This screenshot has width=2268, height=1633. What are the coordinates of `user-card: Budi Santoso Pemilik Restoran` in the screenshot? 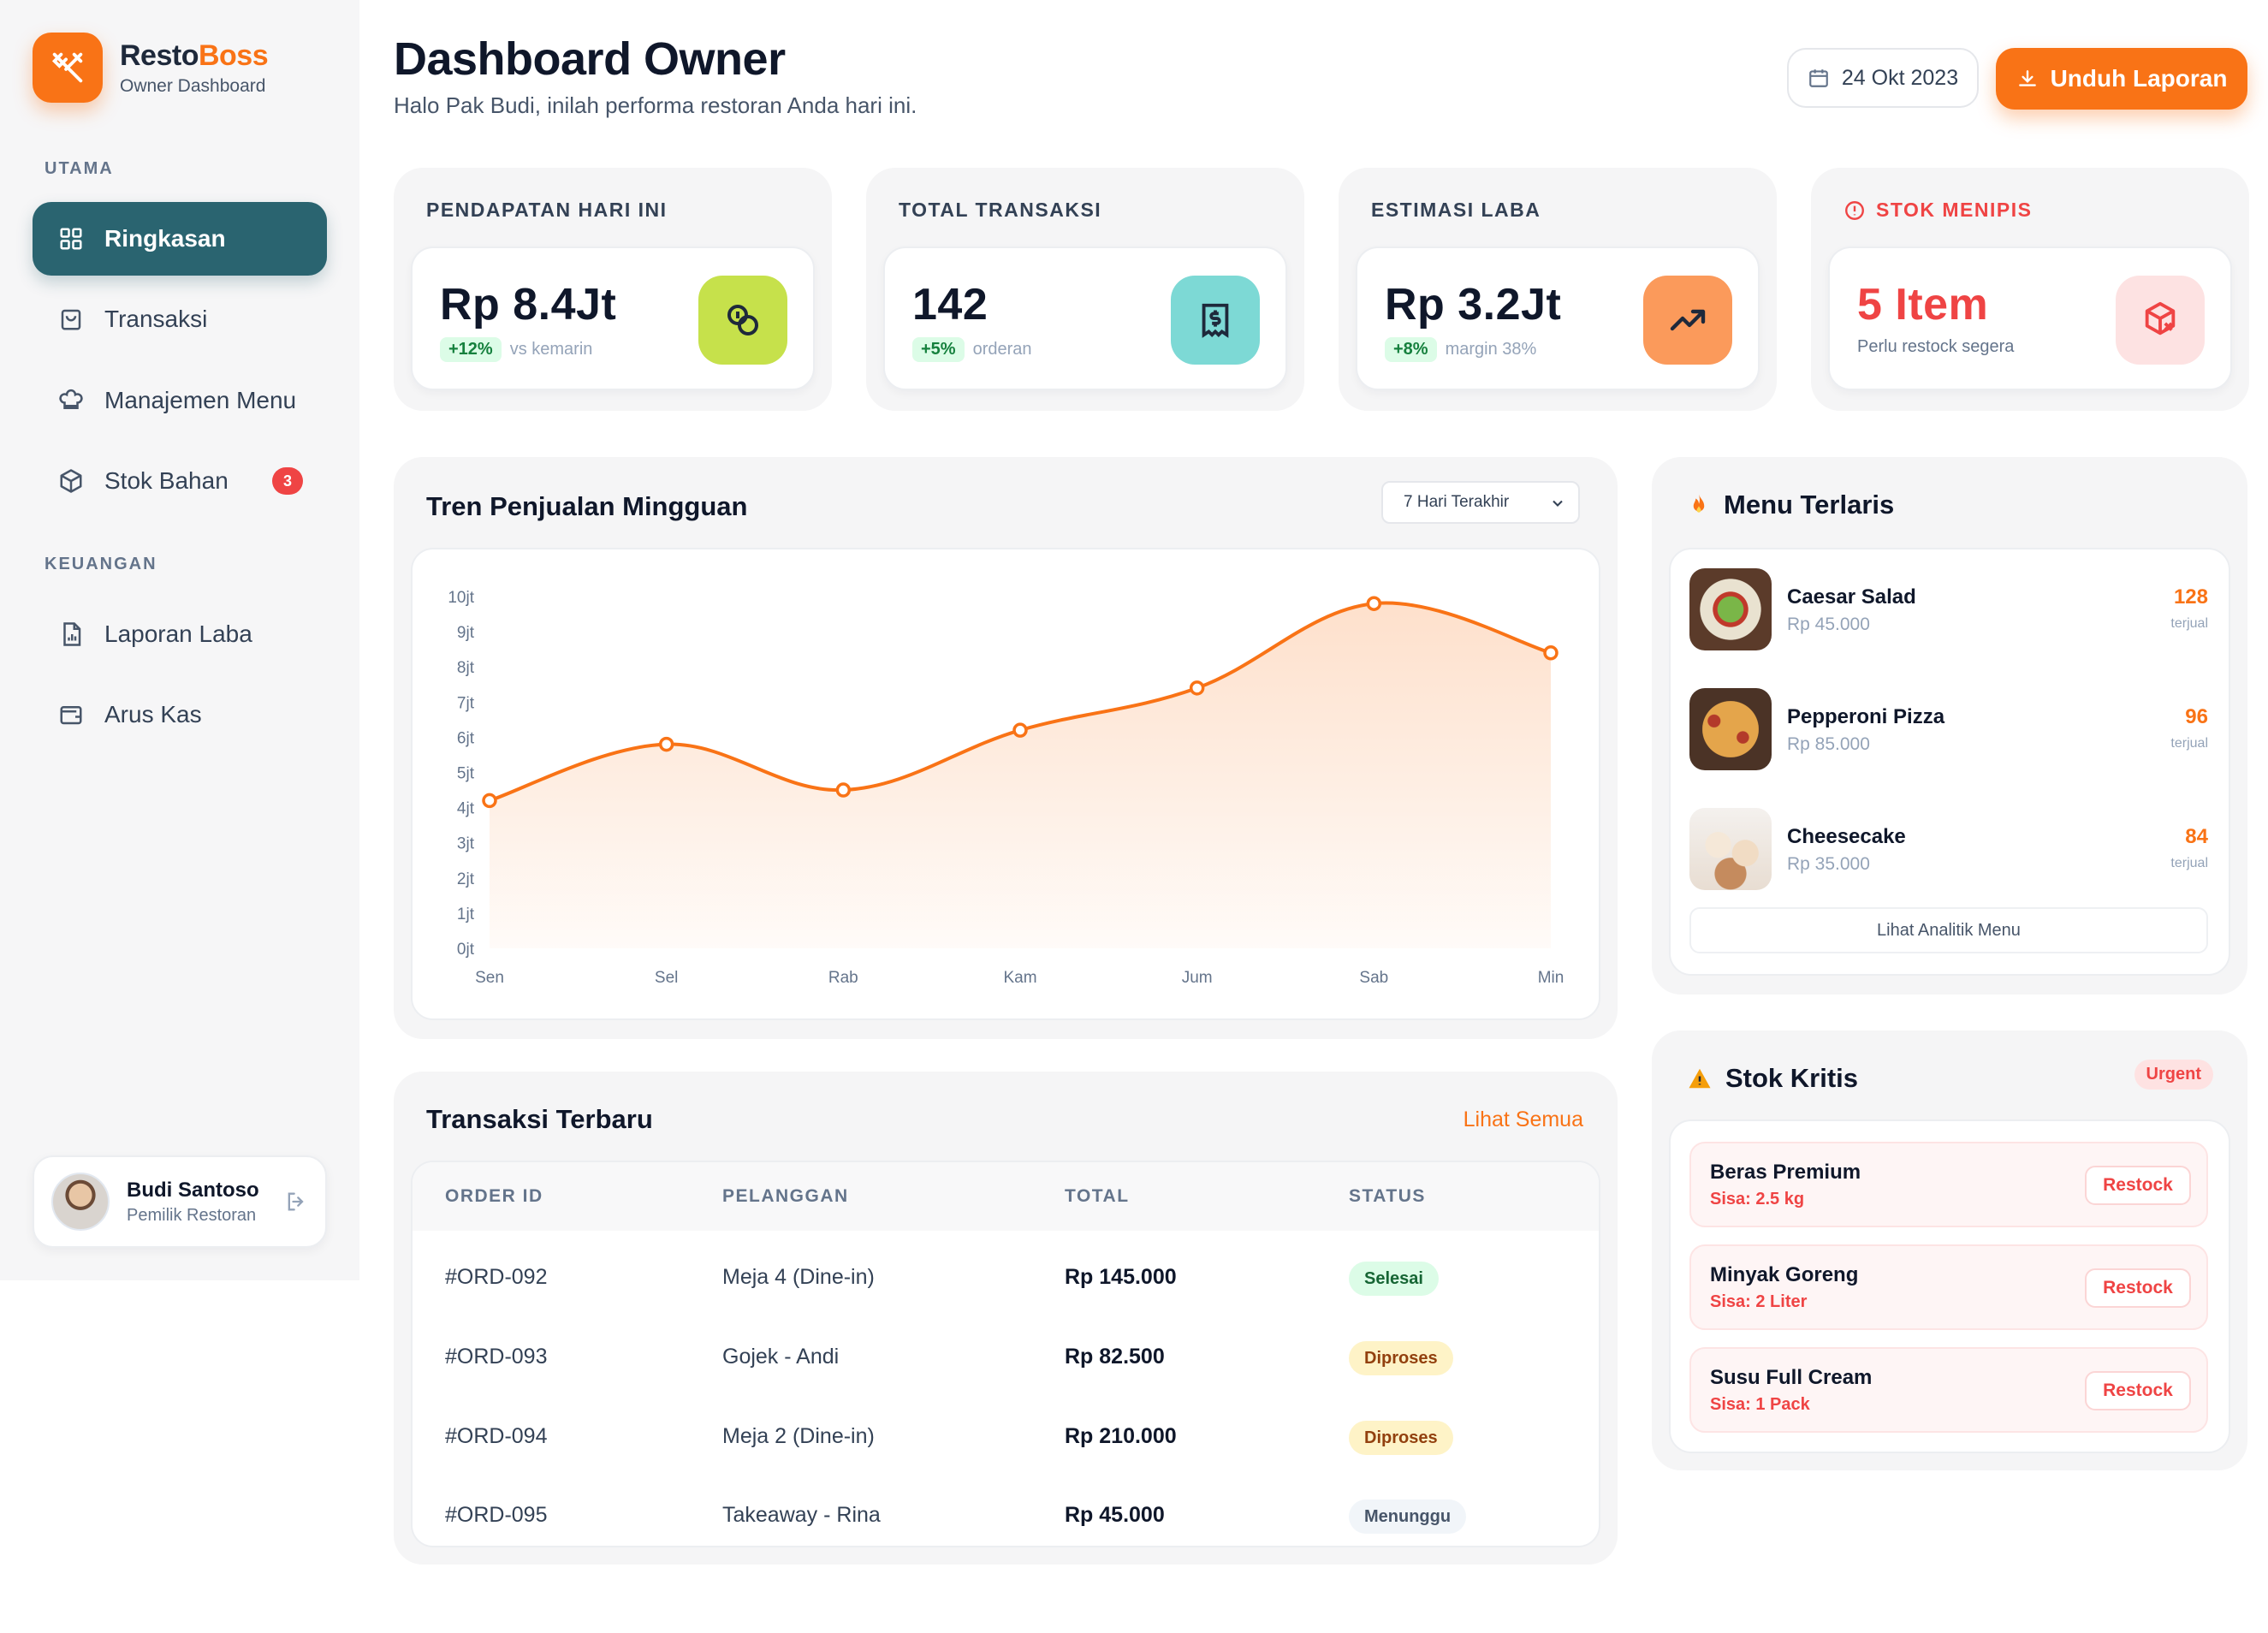 It's located at (180, 1201).